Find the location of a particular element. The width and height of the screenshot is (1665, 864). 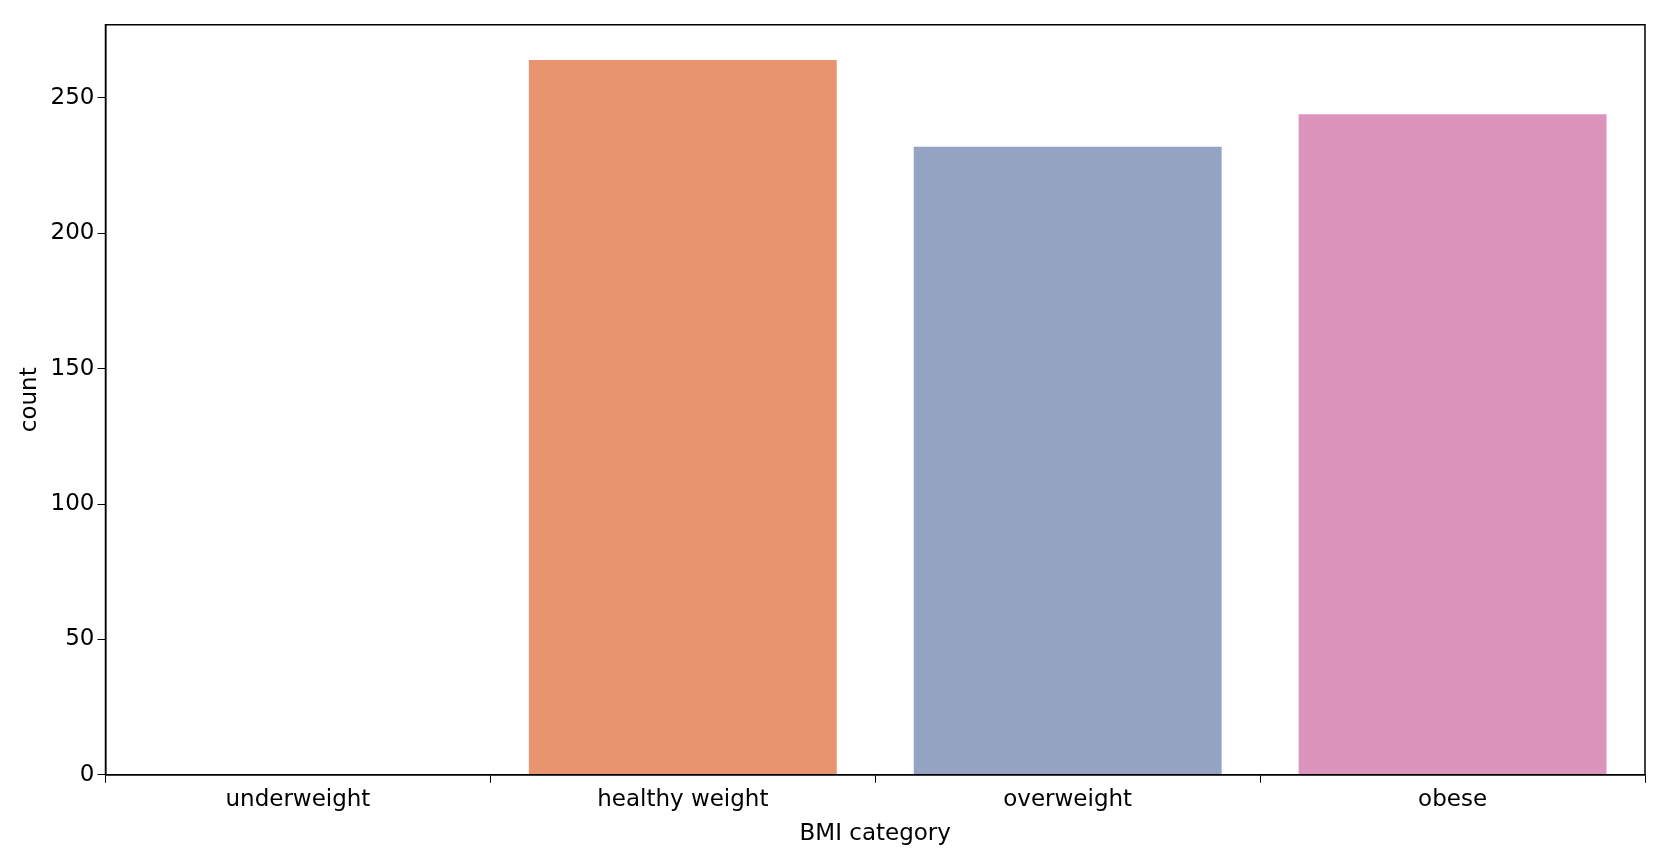

y-tick-label: 100 is located at coordinates (72, 502).